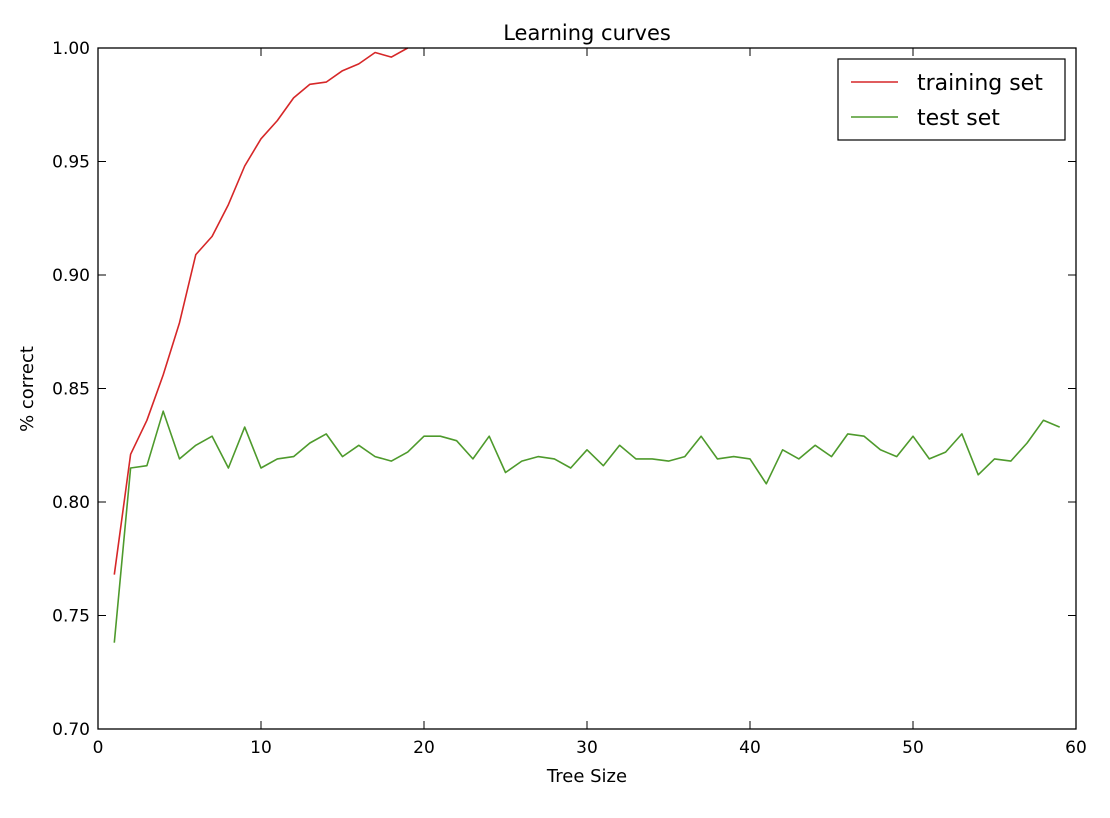  Describe the element at coordinates (71, 730) in the screenshot. I see `y-tick-label: 0.70` at that location.